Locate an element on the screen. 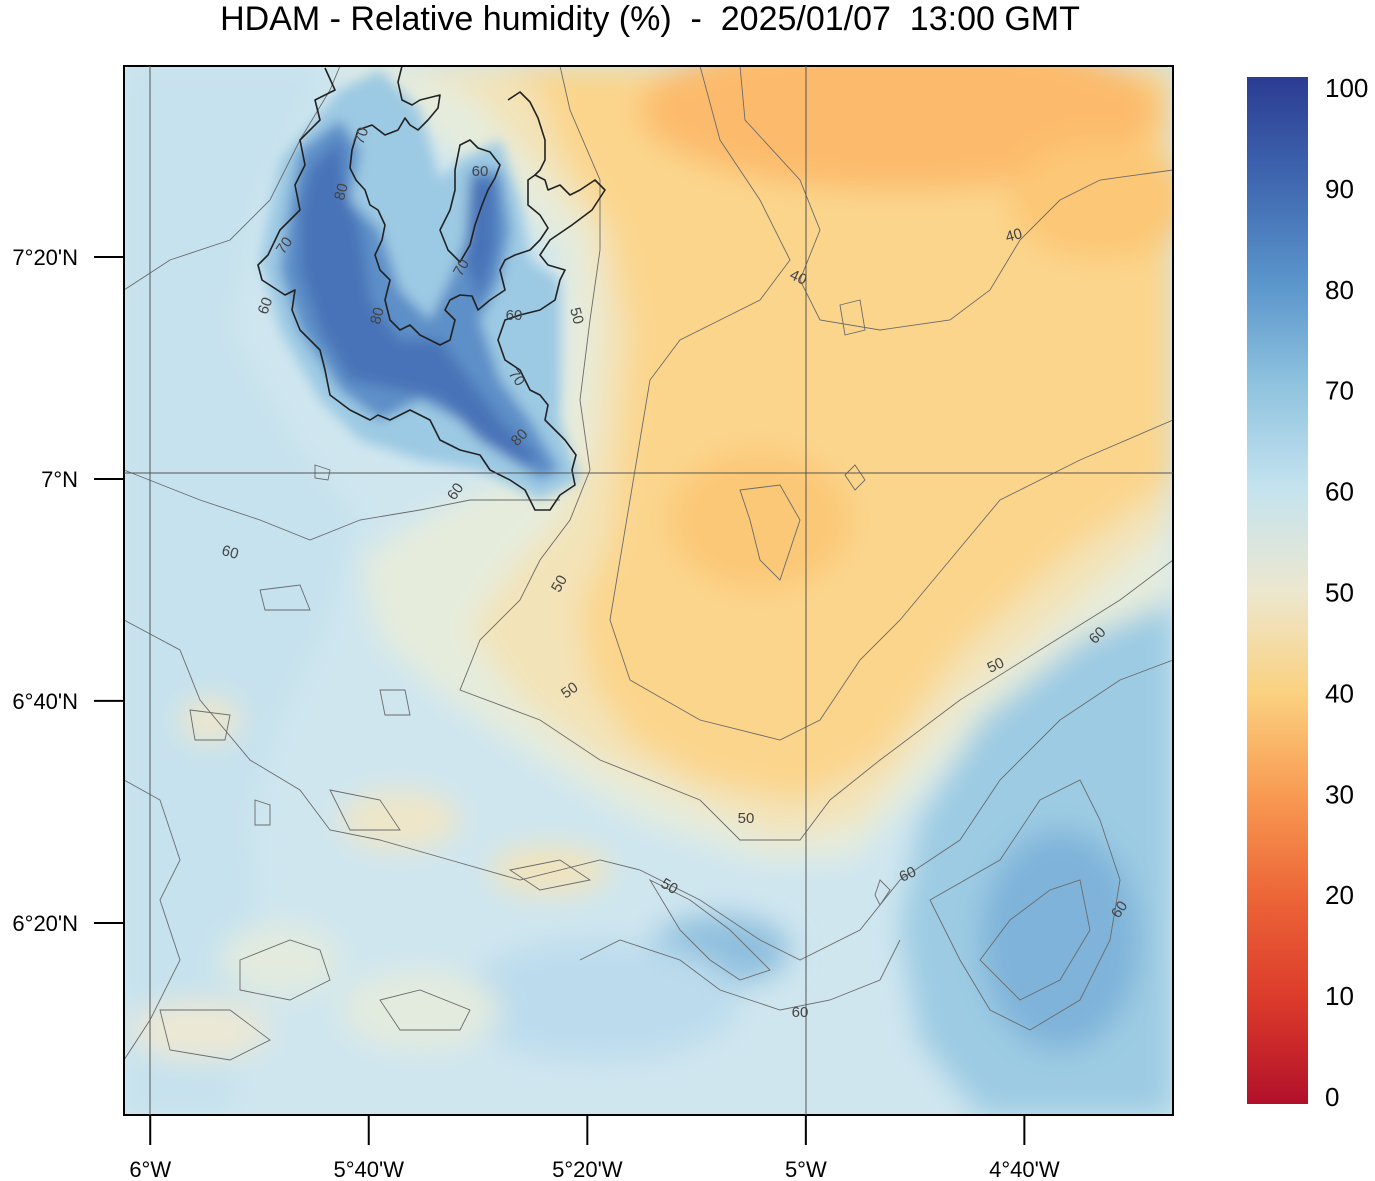 The height and width of the screenshot is (1181, 1375). x-tick-label: 5°W is located at coordinates (806, 1169).